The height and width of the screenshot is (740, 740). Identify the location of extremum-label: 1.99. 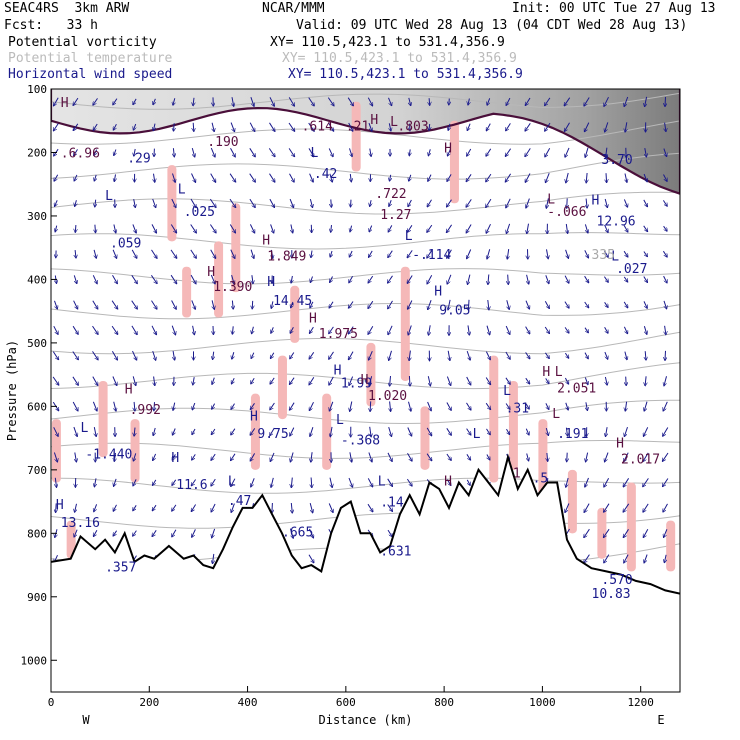
(356, 383).